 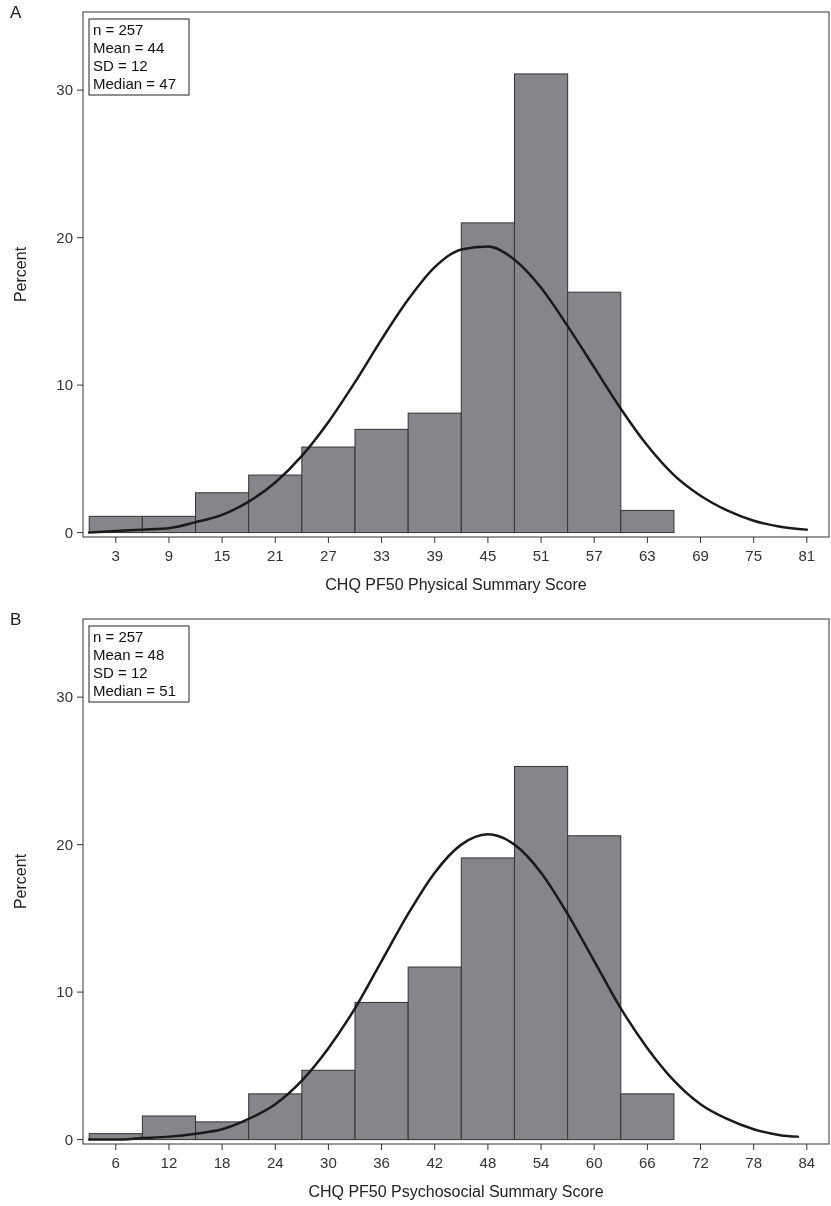 What do you see at coordinates (169, 555) in the screenshot?
I see `x-tick-label: 9` at bounding box center [169, 555].